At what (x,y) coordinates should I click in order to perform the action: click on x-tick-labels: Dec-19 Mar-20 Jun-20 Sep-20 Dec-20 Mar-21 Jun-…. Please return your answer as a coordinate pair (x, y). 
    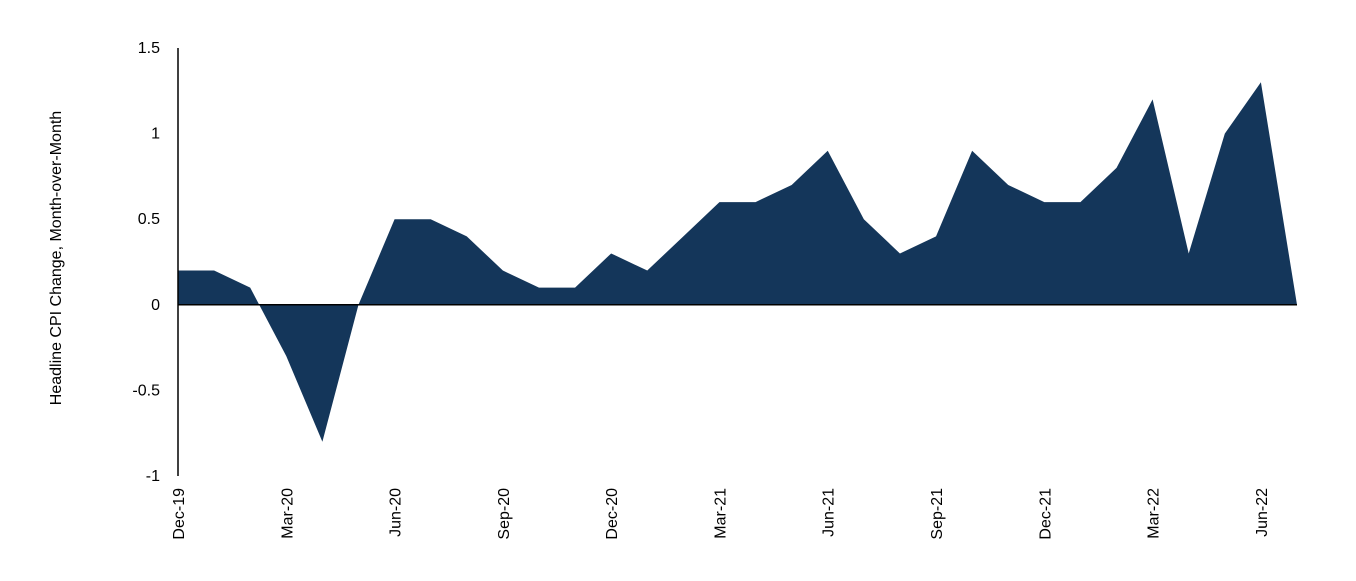
    Looking at the image, I should click on (721, 514).